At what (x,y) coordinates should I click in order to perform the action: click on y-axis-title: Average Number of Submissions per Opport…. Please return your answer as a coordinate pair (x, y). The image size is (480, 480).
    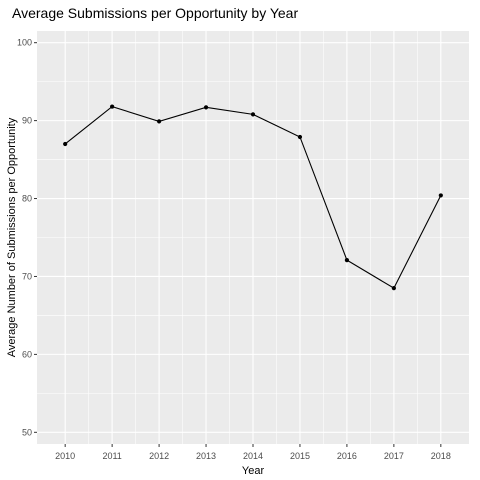
    Looking at the image, I should click on (12, 237).